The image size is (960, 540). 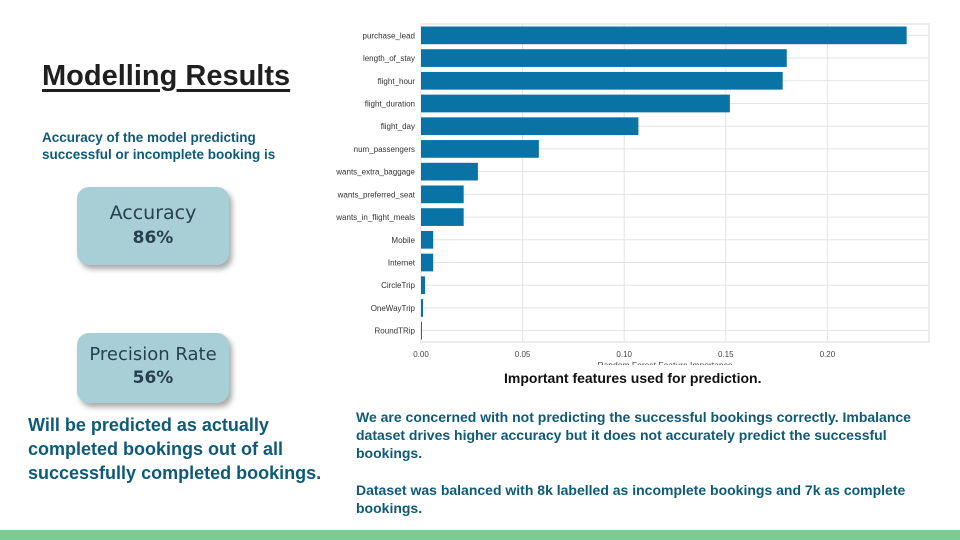 I want to click on bar-num_passengers, so click(x=480, y=149).